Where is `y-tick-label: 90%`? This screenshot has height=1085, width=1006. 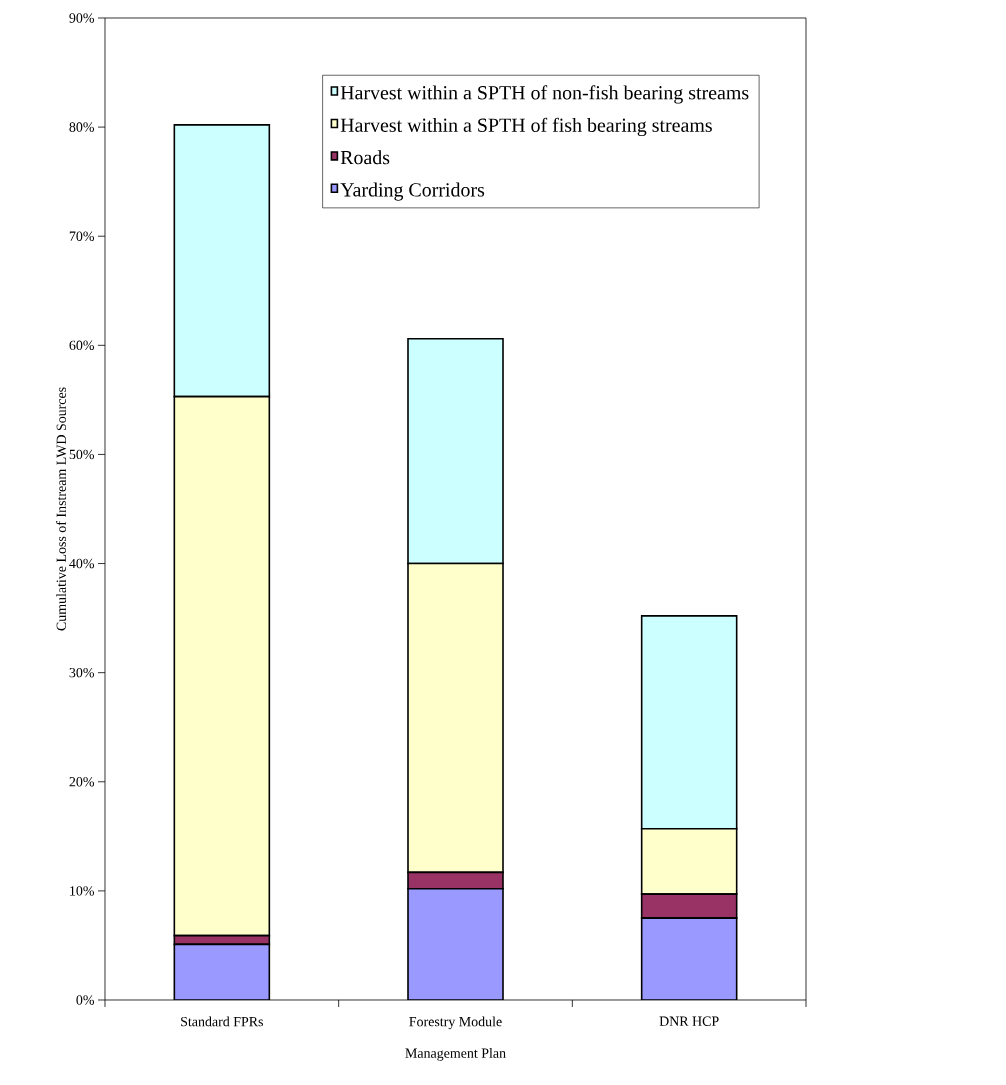
y-tick-label: 90% is located at coordinates (81, 18).